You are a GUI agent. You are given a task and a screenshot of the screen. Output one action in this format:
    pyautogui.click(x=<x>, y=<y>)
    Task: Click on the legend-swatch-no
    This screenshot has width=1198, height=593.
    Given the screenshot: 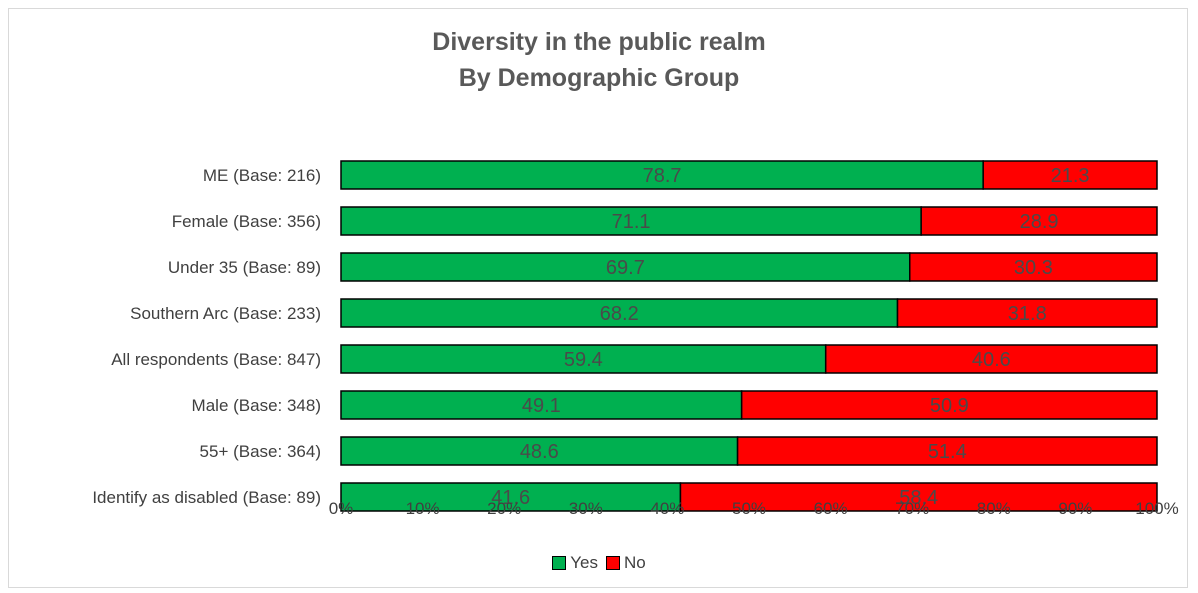 What is the action you would take?
    pyautogui.click(x=613, y=563)
    